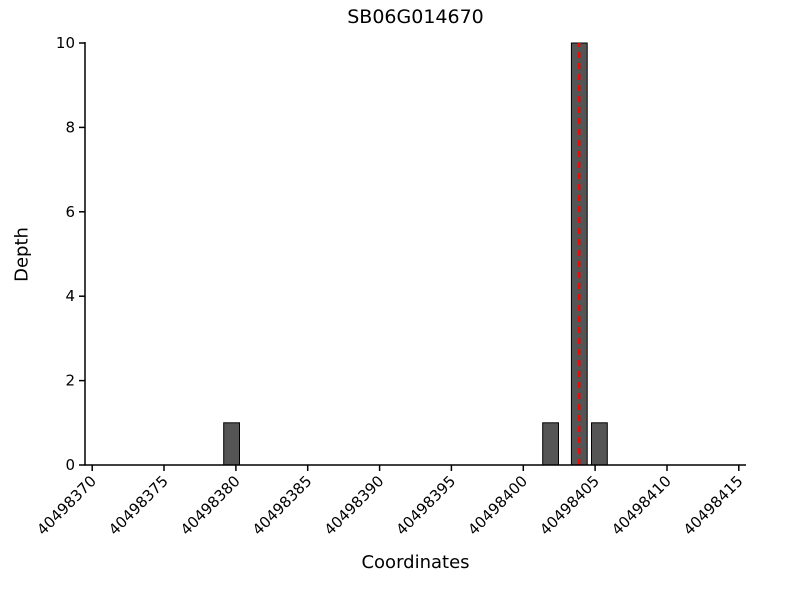 This screenshot has width=800, height=600. I want to click on x-tick-label: 40498385, so click(282, 505).